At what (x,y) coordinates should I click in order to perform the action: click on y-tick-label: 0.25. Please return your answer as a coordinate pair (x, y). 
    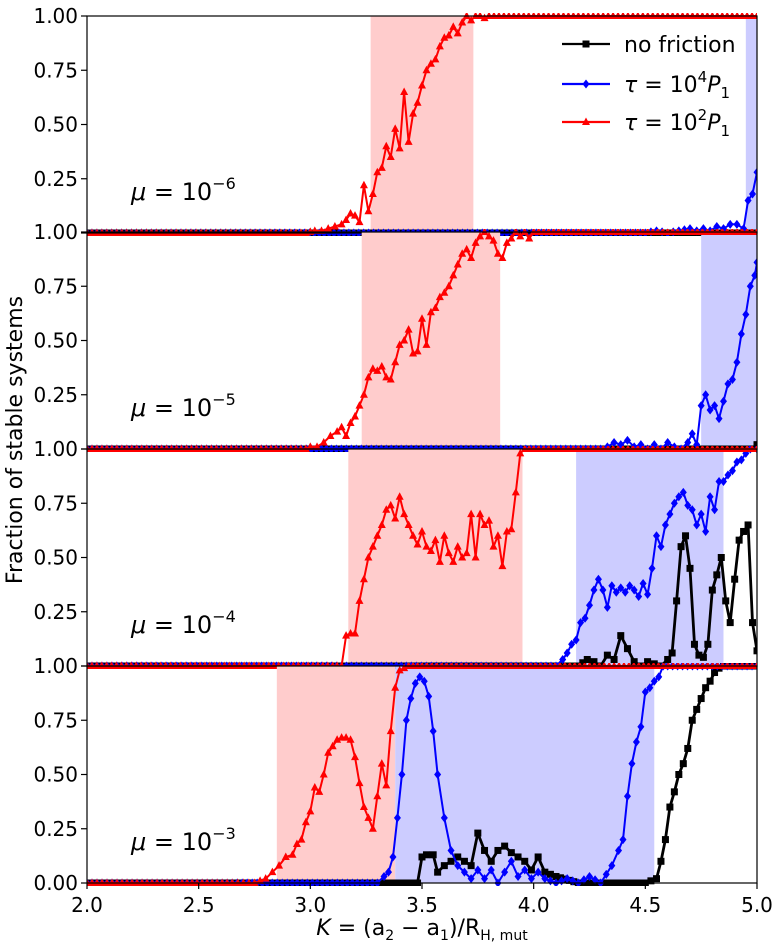
    Looking at the image, I should click on (55, 179).